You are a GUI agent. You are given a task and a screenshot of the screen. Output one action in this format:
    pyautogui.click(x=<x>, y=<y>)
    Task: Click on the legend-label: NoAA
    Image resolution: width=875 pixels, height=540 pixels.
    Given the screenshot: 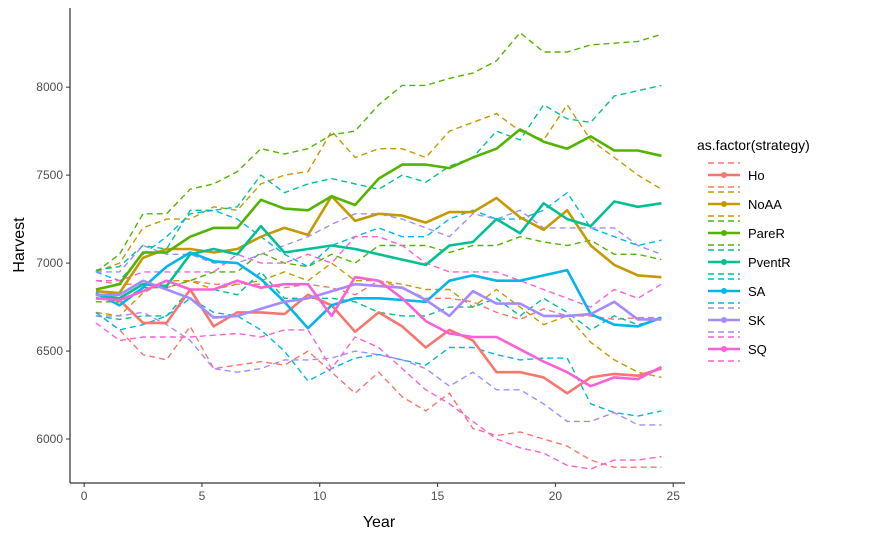 What is the action you would take?
    pyautogui.click(x=765, y=204)
    